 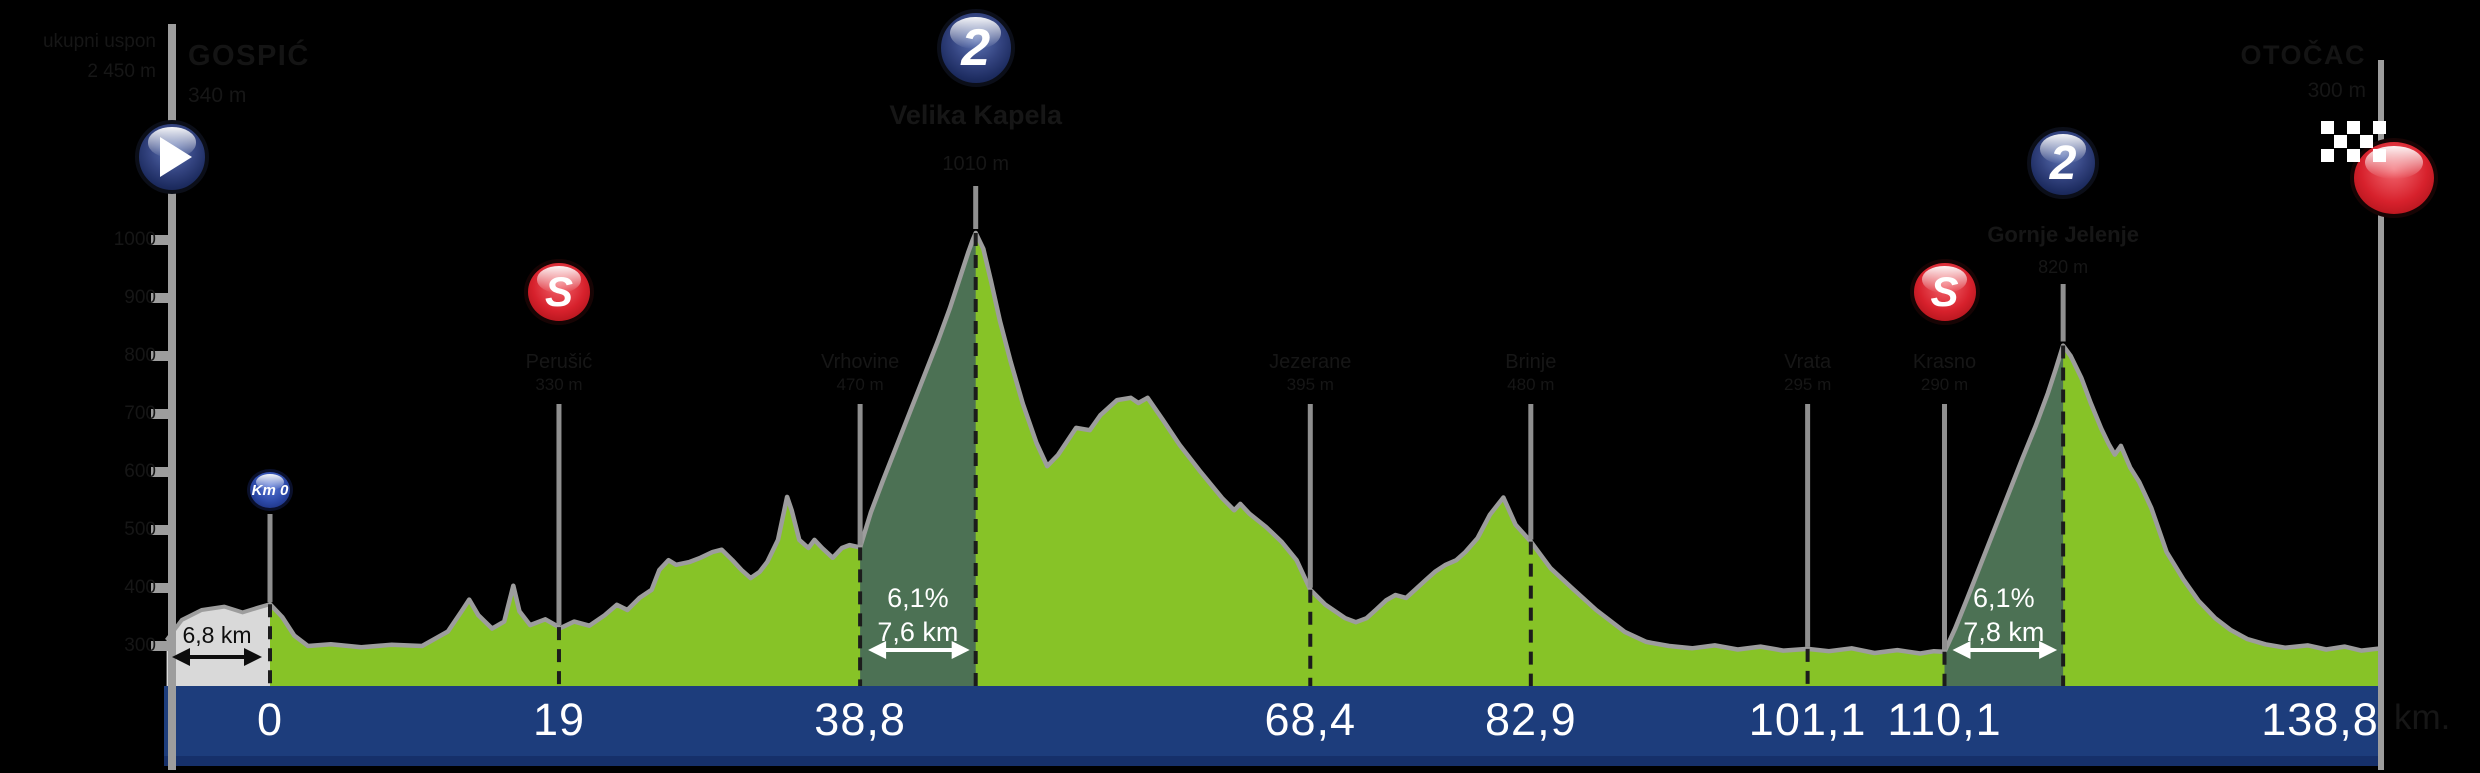 What do you see at coordinates (121, 71) in the screenshot?
I see `axis-title-line2: 2 450 m` at bounding box center [121, 71].